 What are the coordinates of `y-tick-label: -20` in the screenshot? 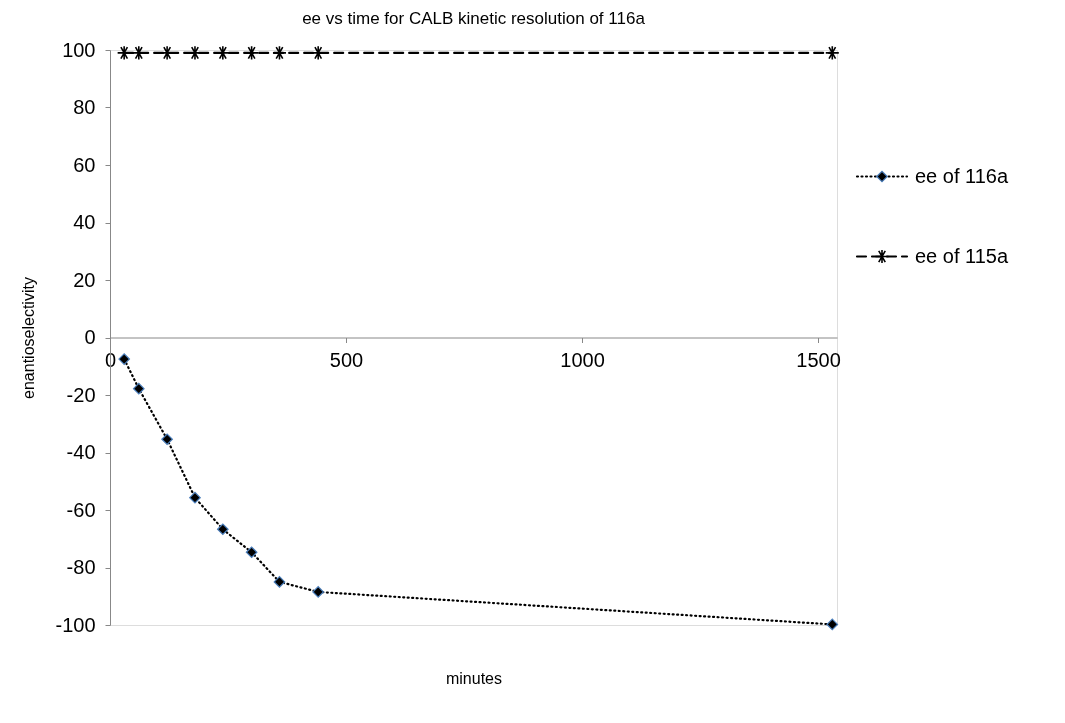 It's located at (81, 394).